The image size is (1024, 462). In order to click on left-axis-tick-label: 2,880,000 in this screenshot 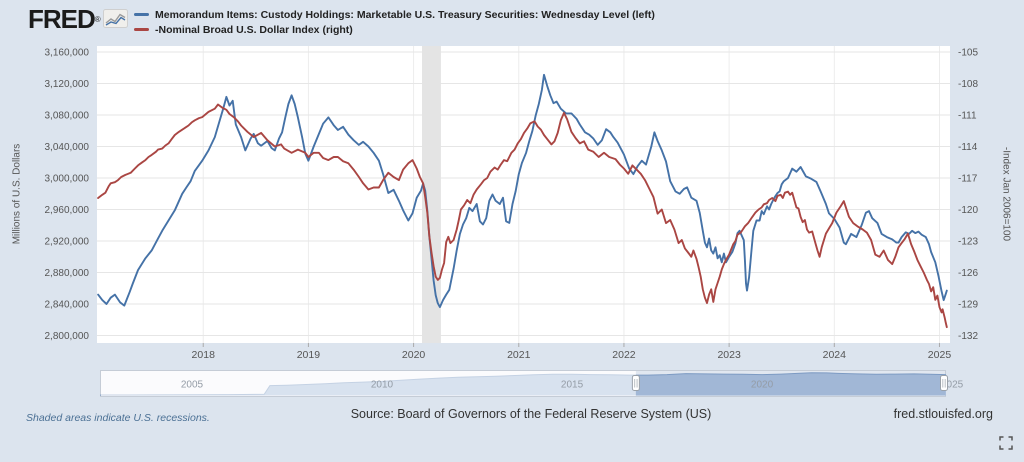, I will do `click(67, 273)`.